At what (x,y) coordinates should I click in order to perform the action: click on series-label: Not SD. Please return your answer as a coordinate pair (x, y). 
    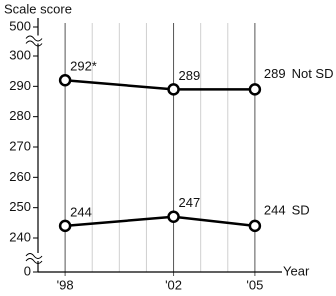
    Looking at the image, I should click on (313, 73).